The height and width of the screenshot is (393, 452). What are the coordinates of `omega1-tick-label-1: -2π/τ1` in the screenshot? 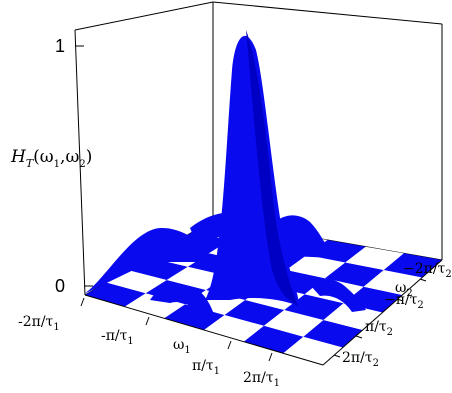 It's located at (39, 323).